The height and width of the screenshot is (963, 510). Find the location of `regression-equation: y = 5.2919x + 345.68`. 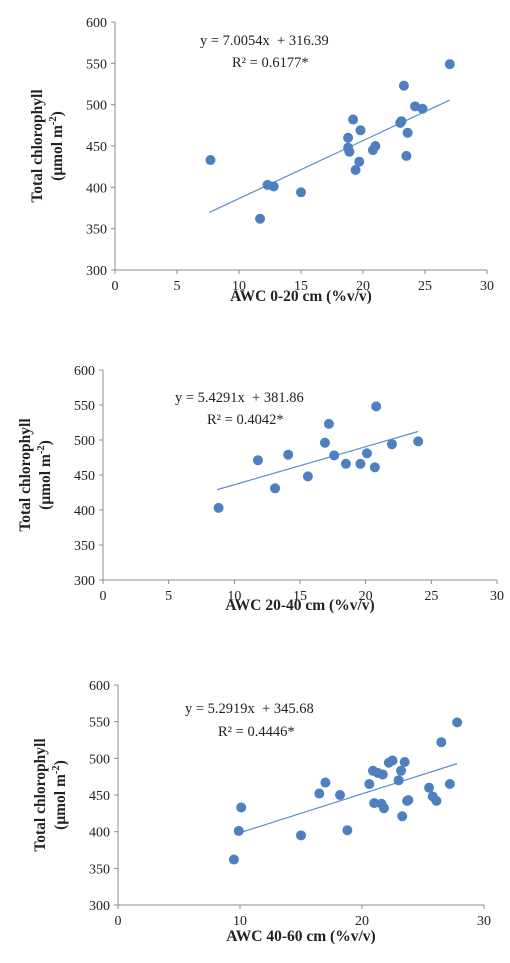

regression-equation: y = 5.2919x + 345.68 is located at coordinates (249, 709).